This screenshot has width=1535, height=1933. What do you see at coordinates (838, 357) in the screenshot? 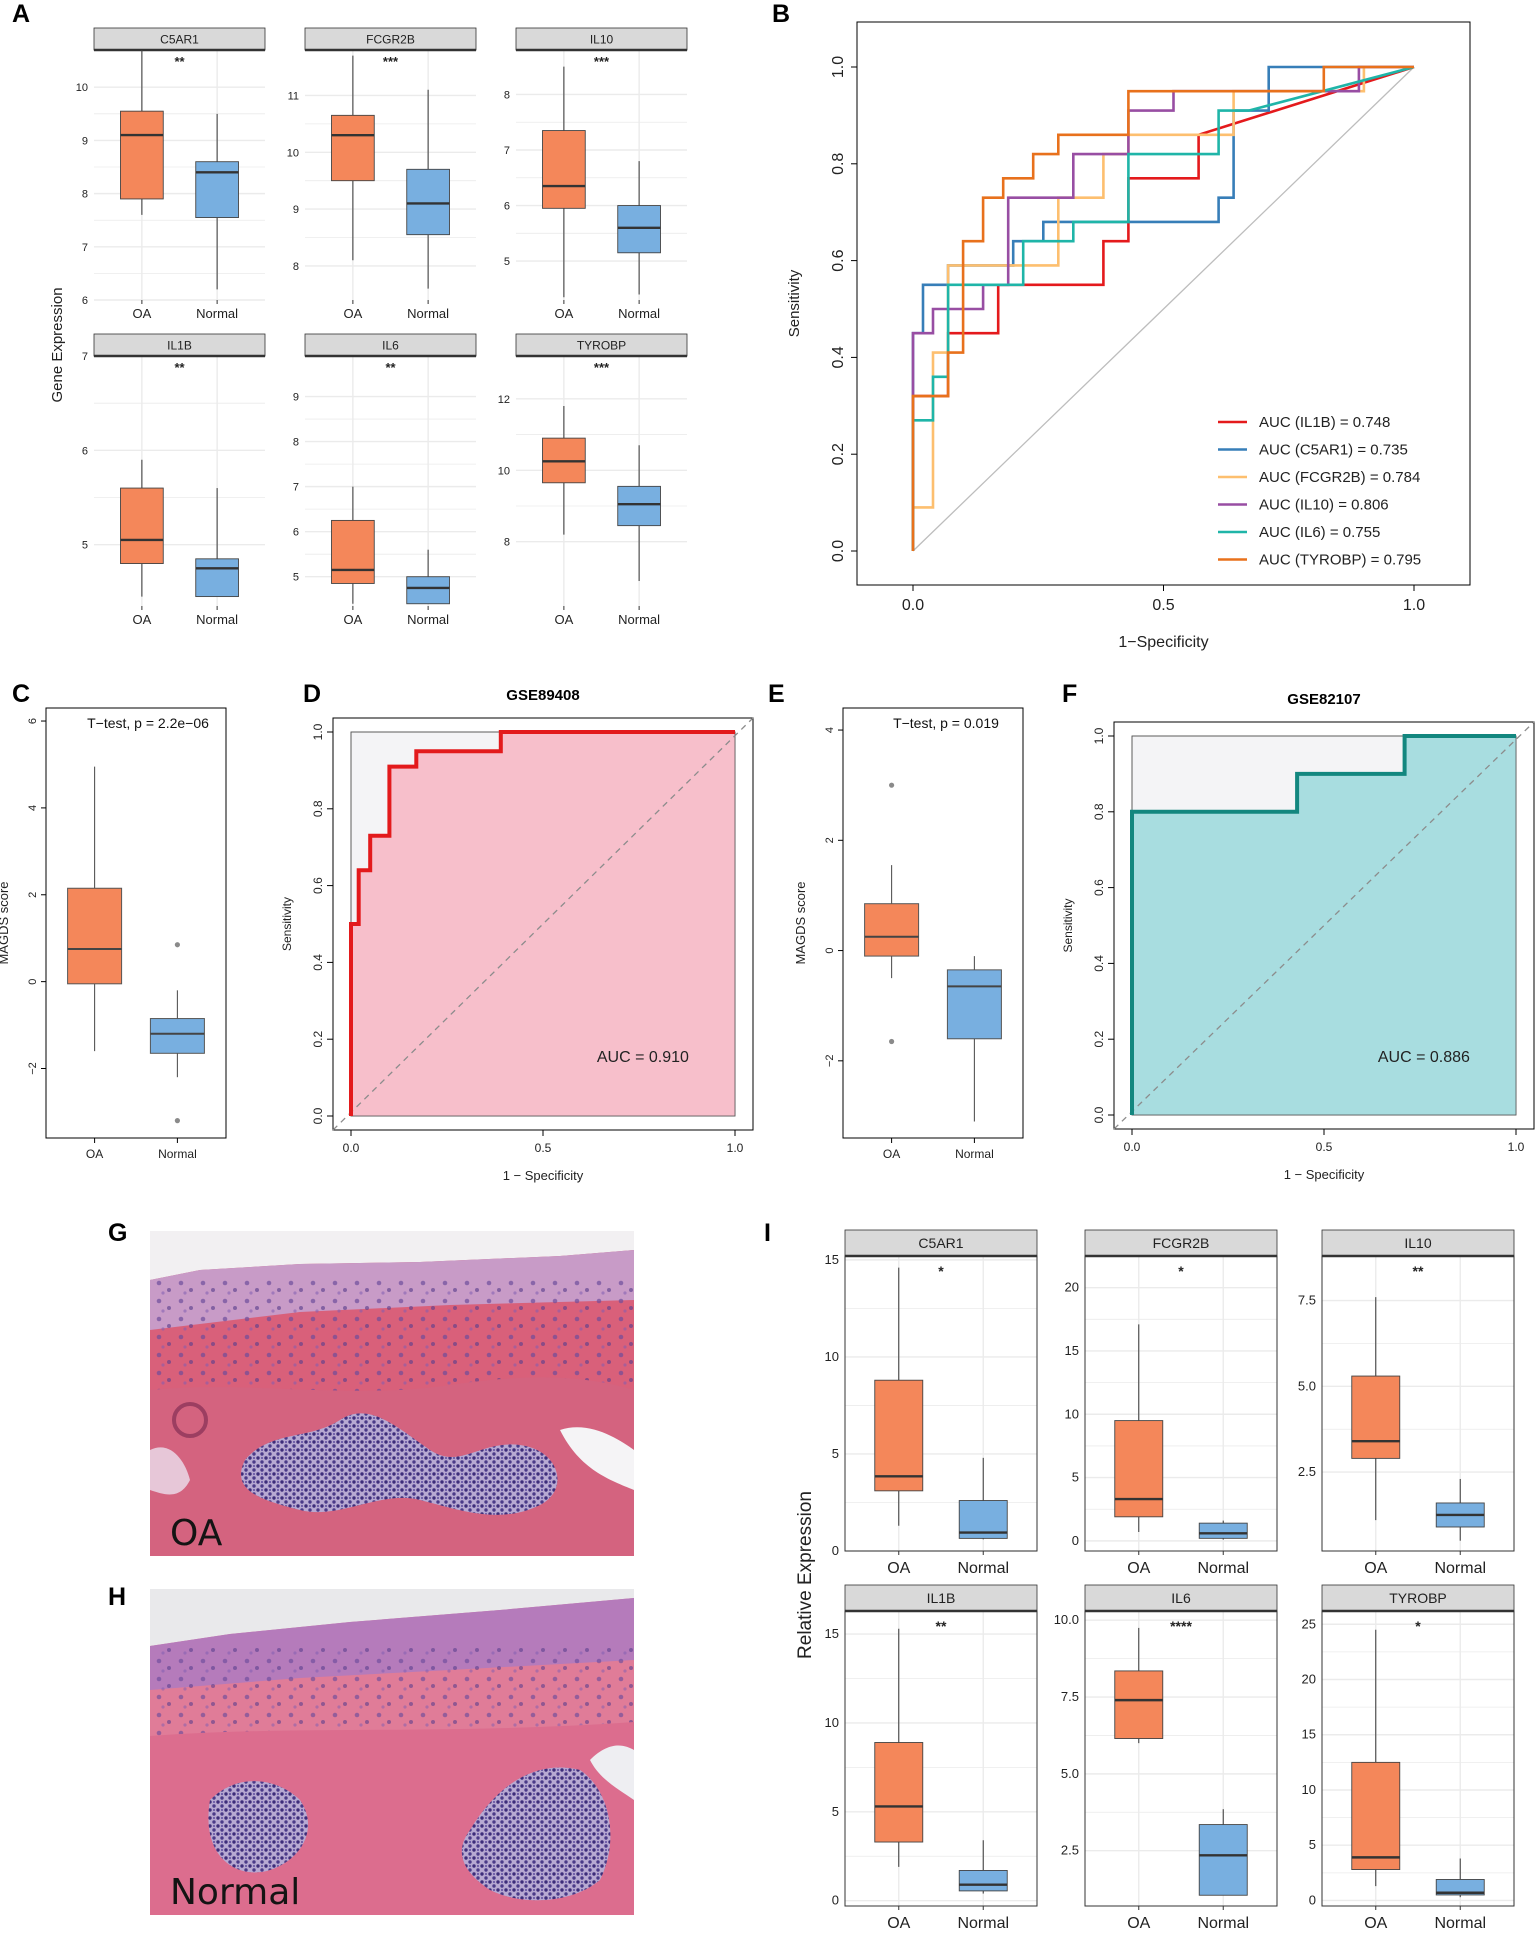
I see `b-ytick-label: 0.4` at bounding box center [838, 357].